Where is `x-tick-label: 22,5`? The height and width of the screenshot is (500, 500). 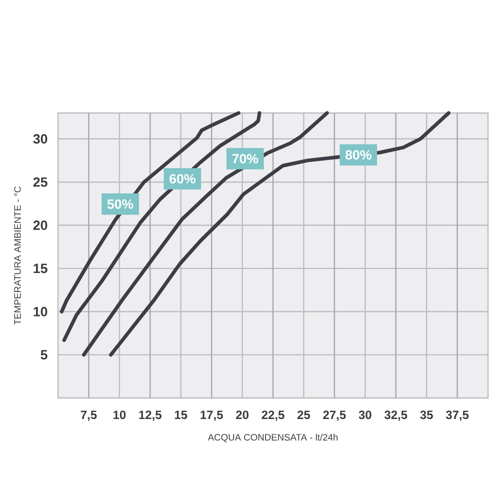 x-tick-label: 22,5 is located at coordinates (273, 415).